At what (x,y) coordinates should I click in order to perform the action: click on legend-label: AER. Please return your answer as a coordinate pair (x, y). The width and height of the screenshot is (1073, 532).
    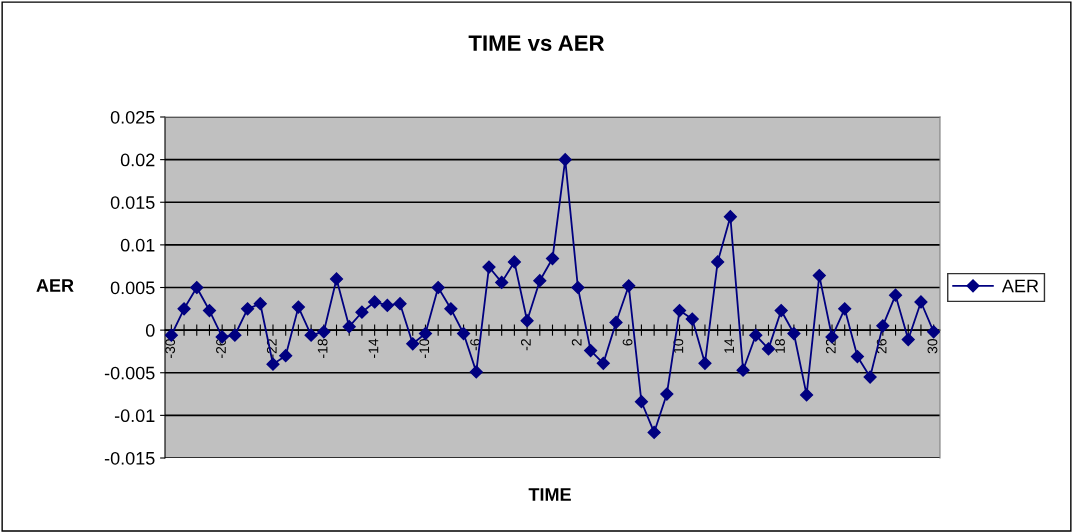
    Looking at the image, I should click on (1020, 286).